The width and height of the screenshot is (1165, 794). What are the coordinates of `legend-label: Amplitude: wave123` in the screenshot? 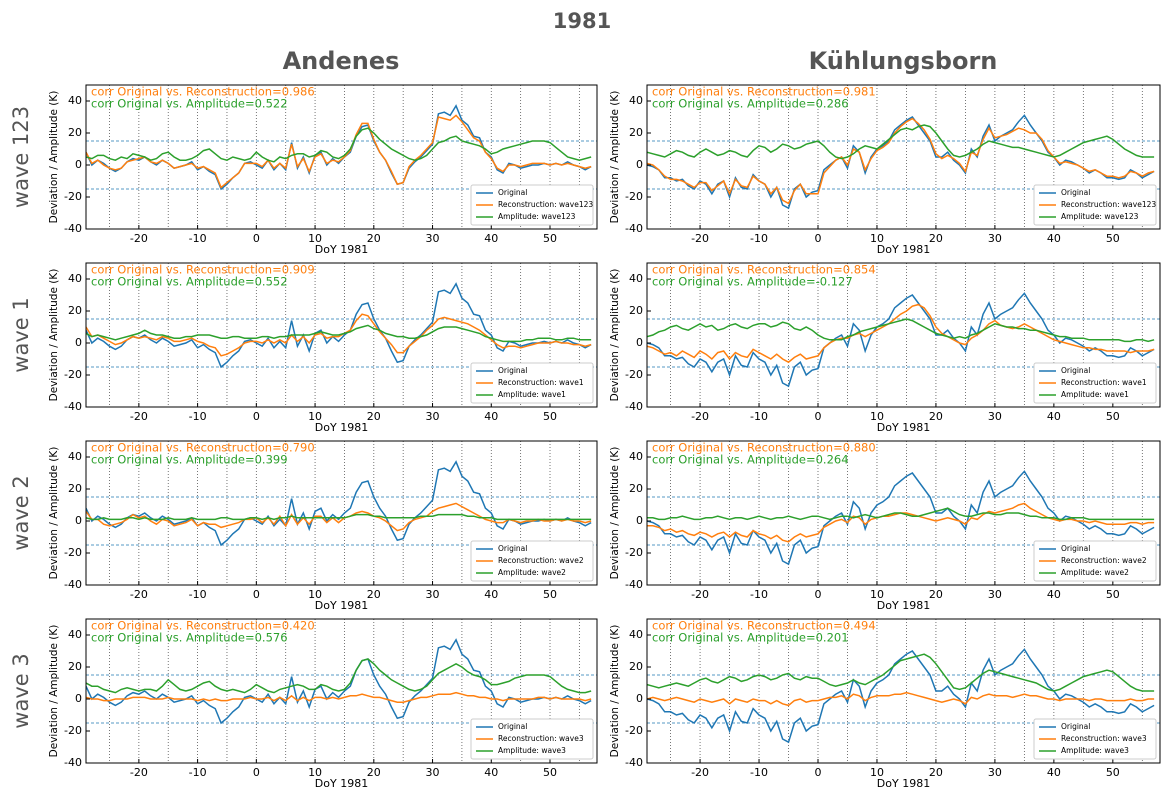 It's located at (537, 216).